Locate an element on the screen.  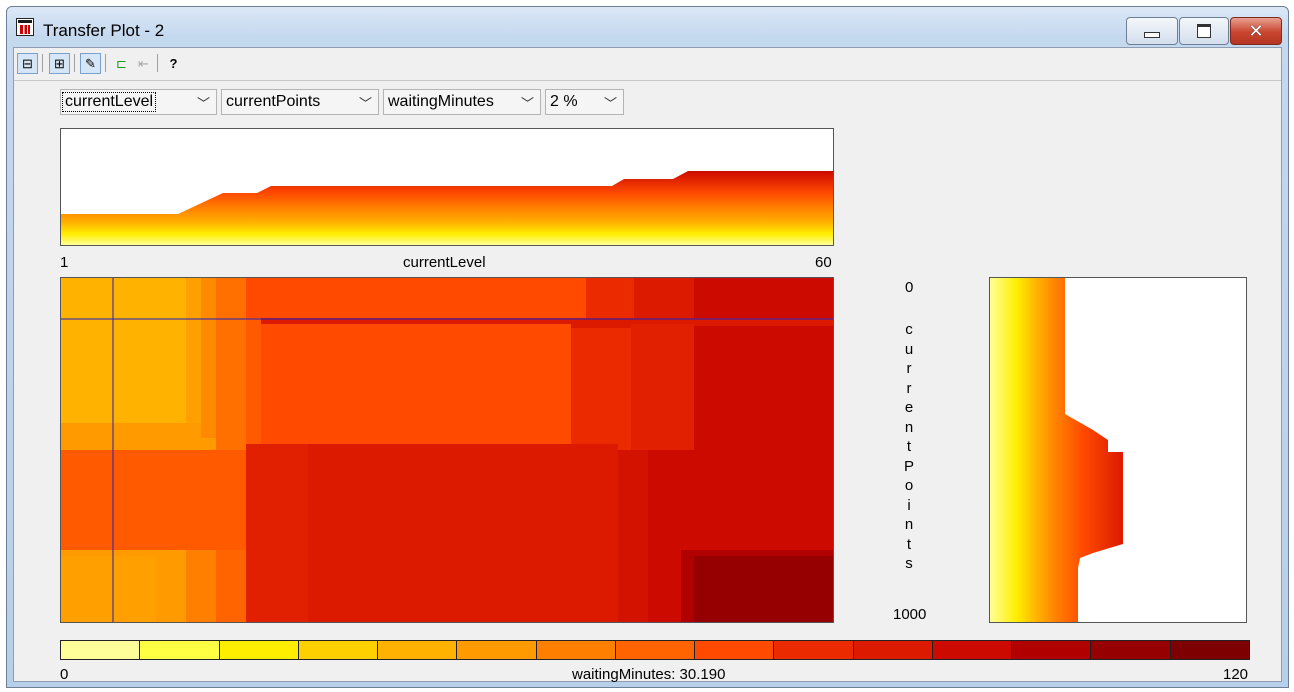
plugin-icon: ⊏ is located at coordinates (121, 63).